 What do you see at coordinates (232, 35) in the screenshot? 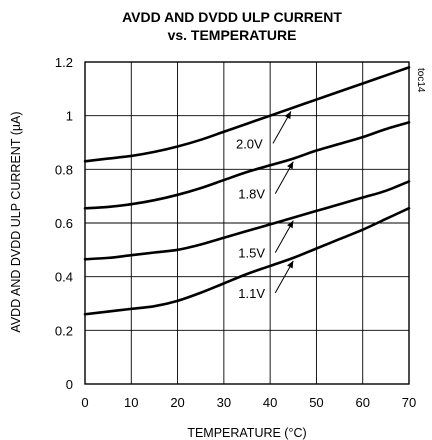
I see `chart-title-line-2: vs. TEMPERATURE` at bounding box center [232, 35].